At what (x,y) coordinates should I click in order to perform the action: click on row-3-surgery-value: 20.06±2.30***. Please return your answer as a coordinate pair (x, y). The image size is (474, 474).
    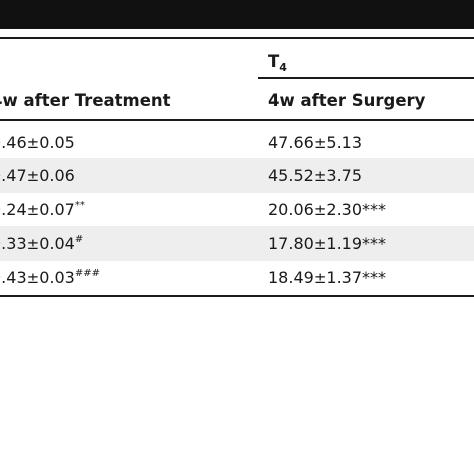
    Looking at the image, I should click on (327, 209).